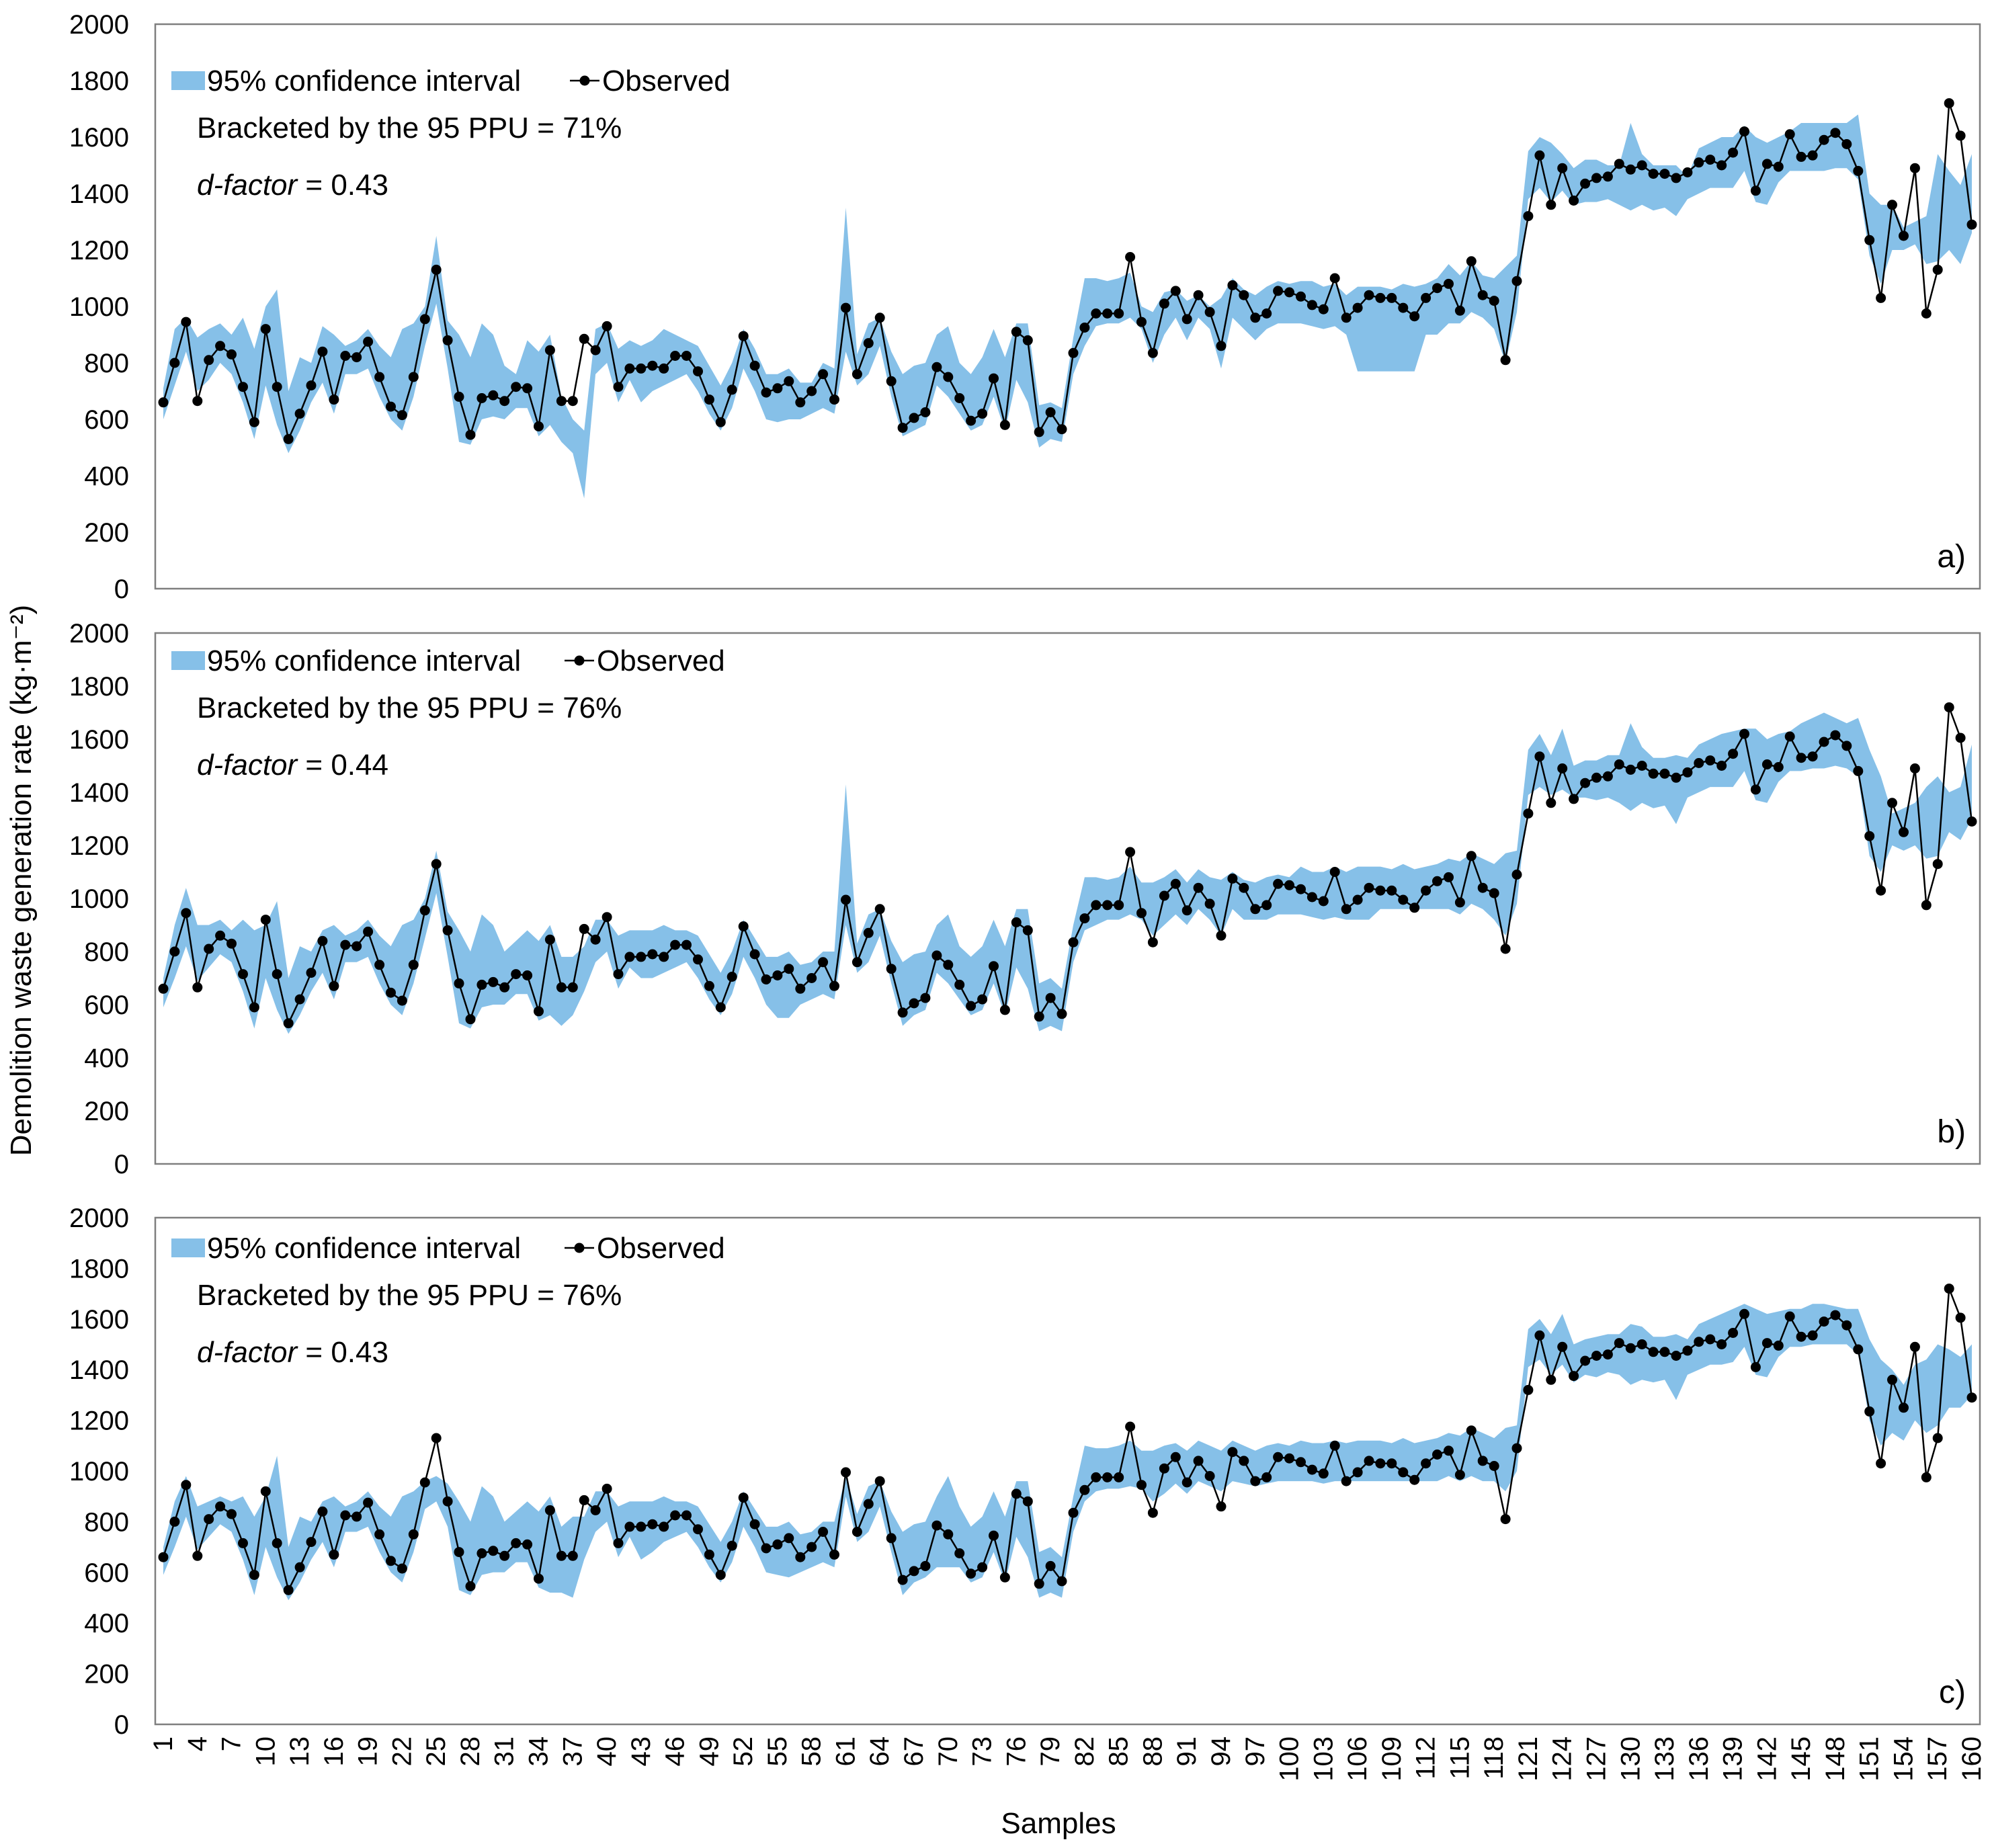 The image size is (1992, 1848). I want to click on legend-ci-swatch, so click(188, 661).